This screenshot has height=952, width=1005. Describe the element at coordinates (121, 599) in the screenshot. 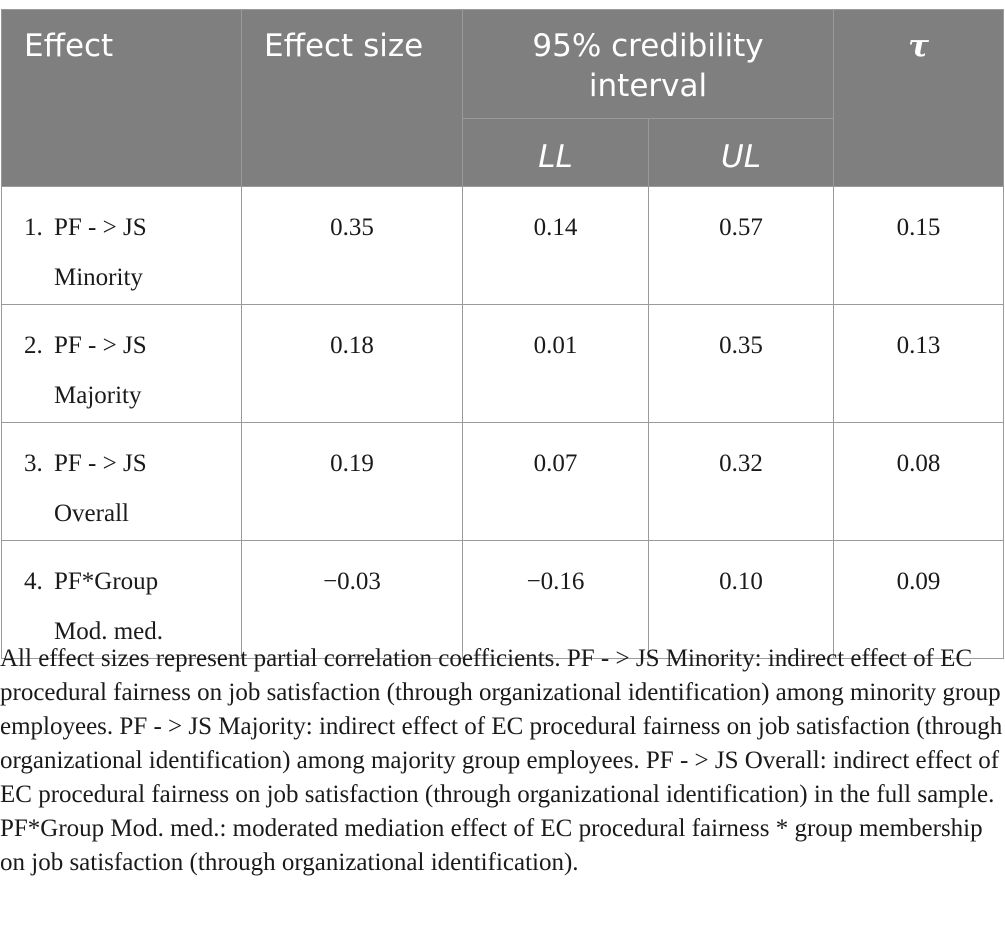

I see `cell-effect: 4. PF*Group Mod. med.` at that location.